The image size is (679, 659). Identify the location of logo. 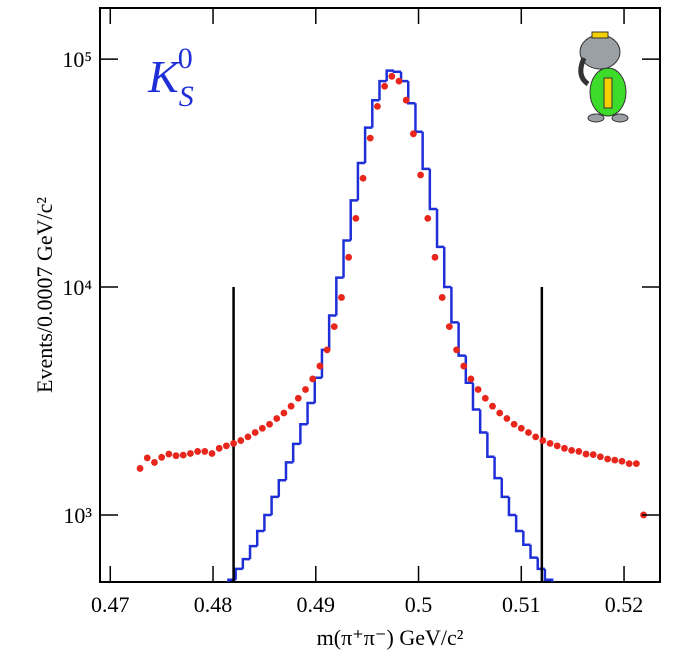
(603, 77).